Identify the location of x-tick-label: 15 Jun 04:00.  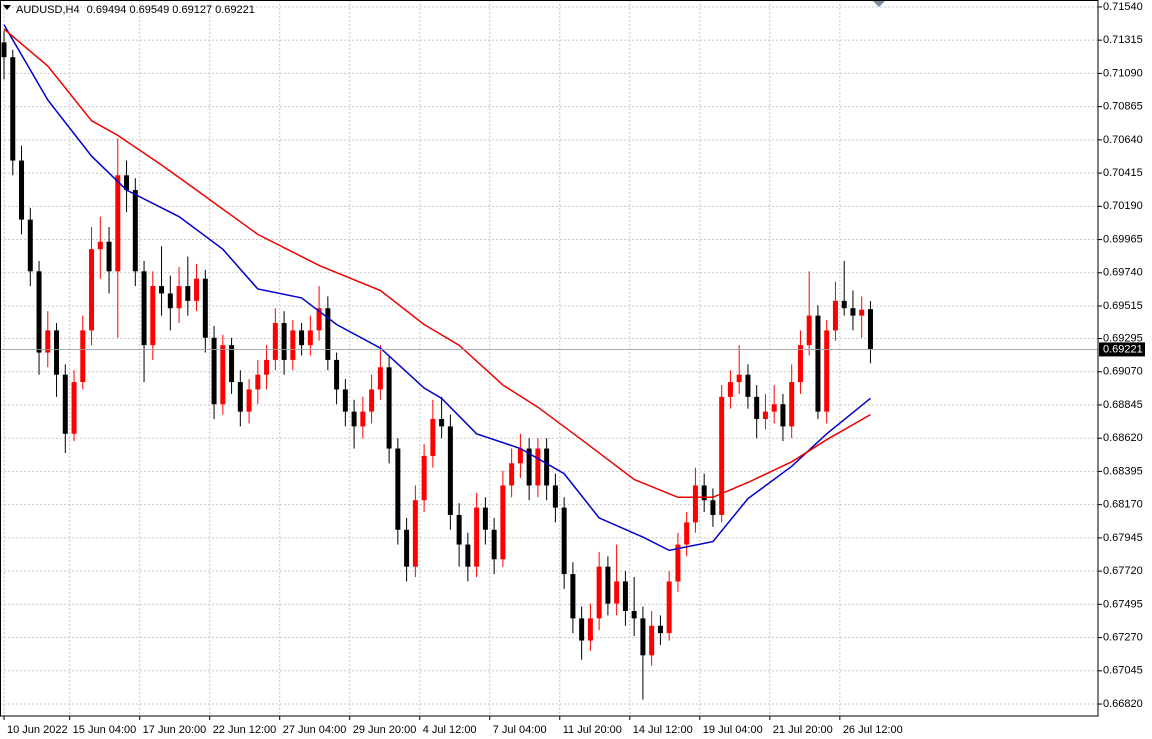
(105, 730).